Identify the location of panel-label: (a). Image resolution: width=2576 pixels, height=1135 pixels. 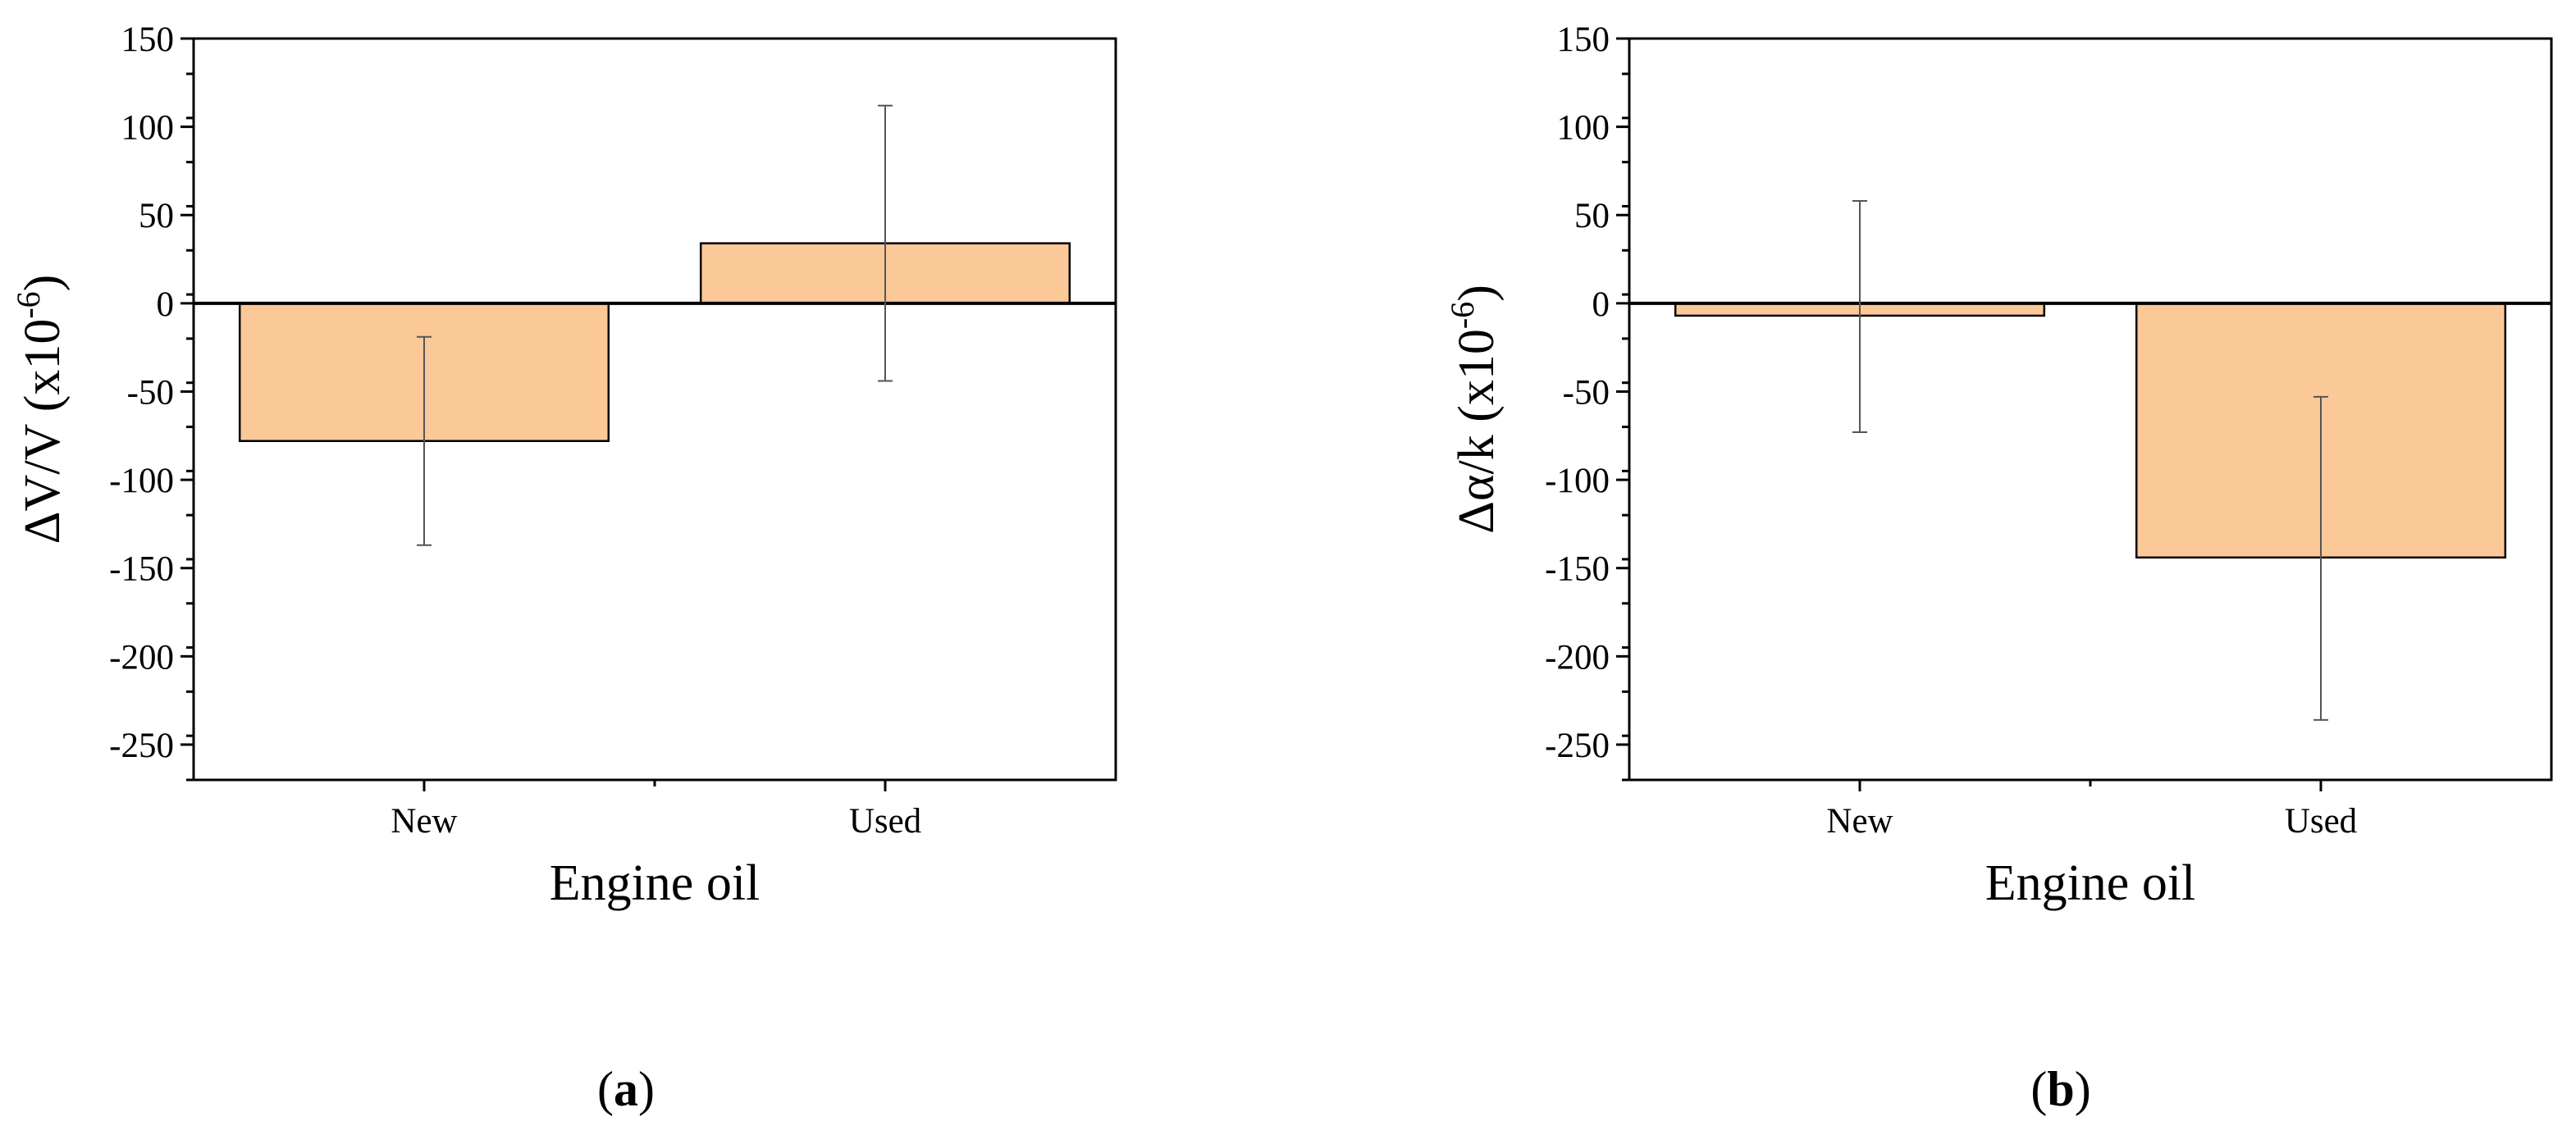
(626, 1089).